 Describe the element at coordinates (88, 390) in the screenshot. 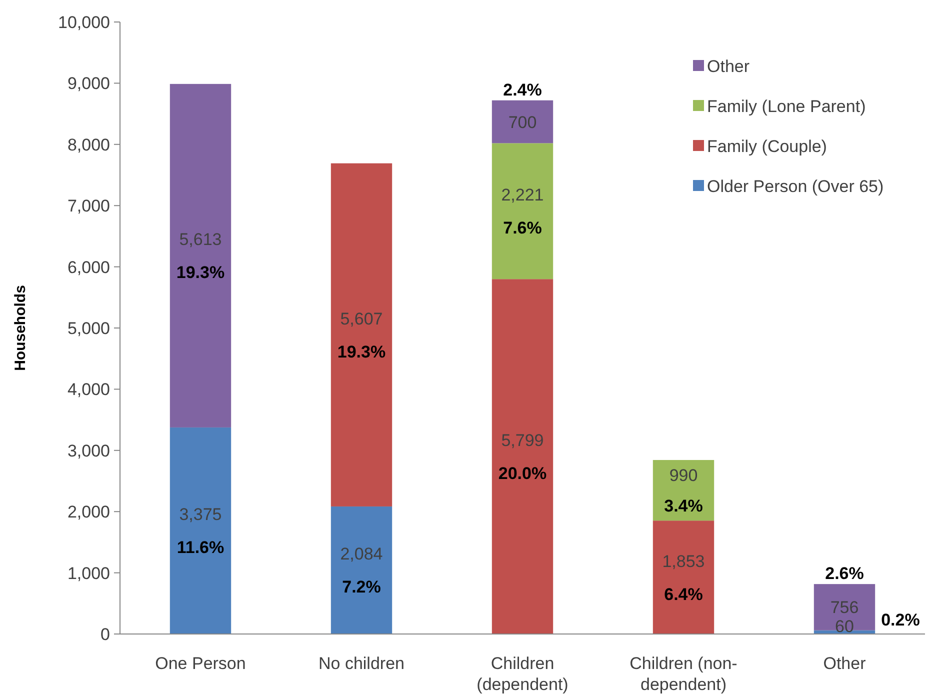

I see `y-tick-label: 4,000` at that location.